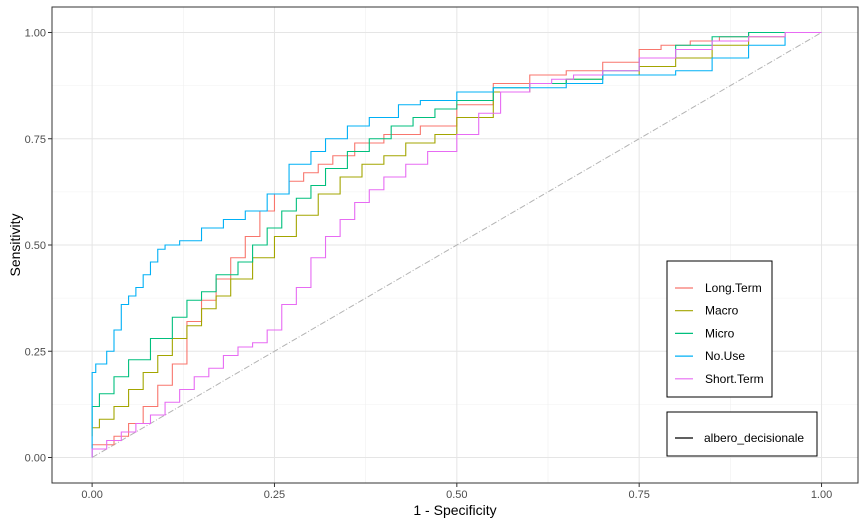 This screenshot has height=525, width=865. I want to click on y-tick-label: 0.50, so click(35, 246).